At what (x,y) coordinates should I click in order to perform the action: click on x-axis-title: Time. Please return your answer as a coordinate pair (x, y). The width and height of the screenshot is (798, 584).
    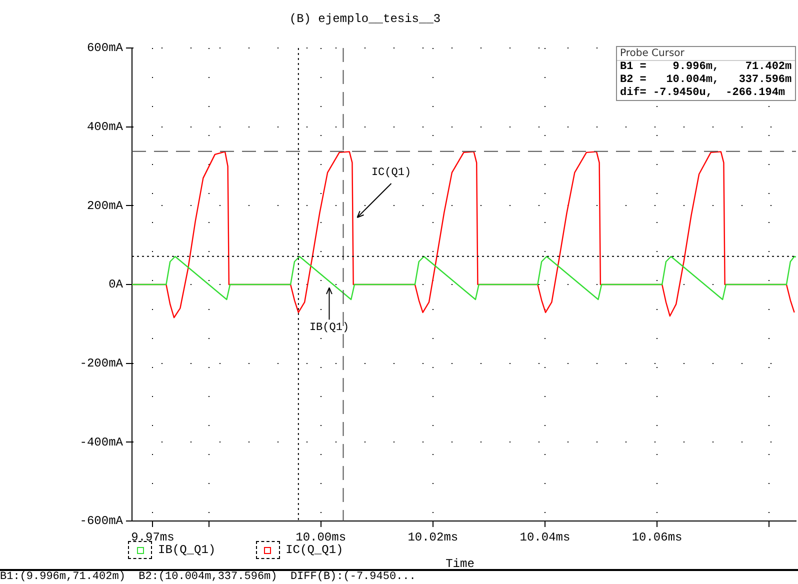
    Looking at the image, I should click on (460, 564).